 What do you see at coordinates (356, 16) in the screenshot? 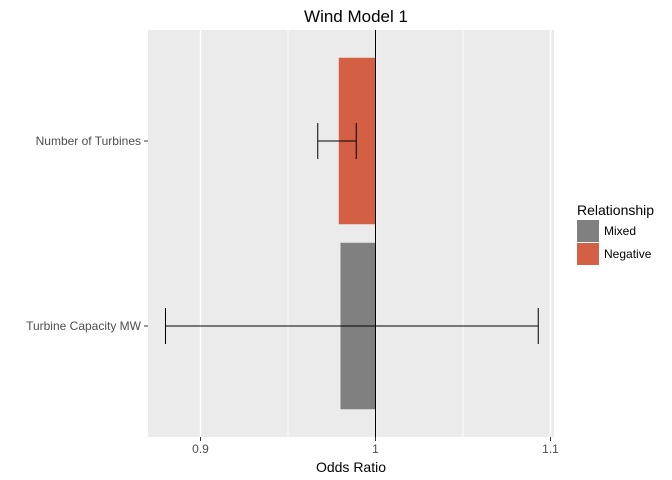
I see `chart-title: Wind Model 1` at bounding box center [356, 16].